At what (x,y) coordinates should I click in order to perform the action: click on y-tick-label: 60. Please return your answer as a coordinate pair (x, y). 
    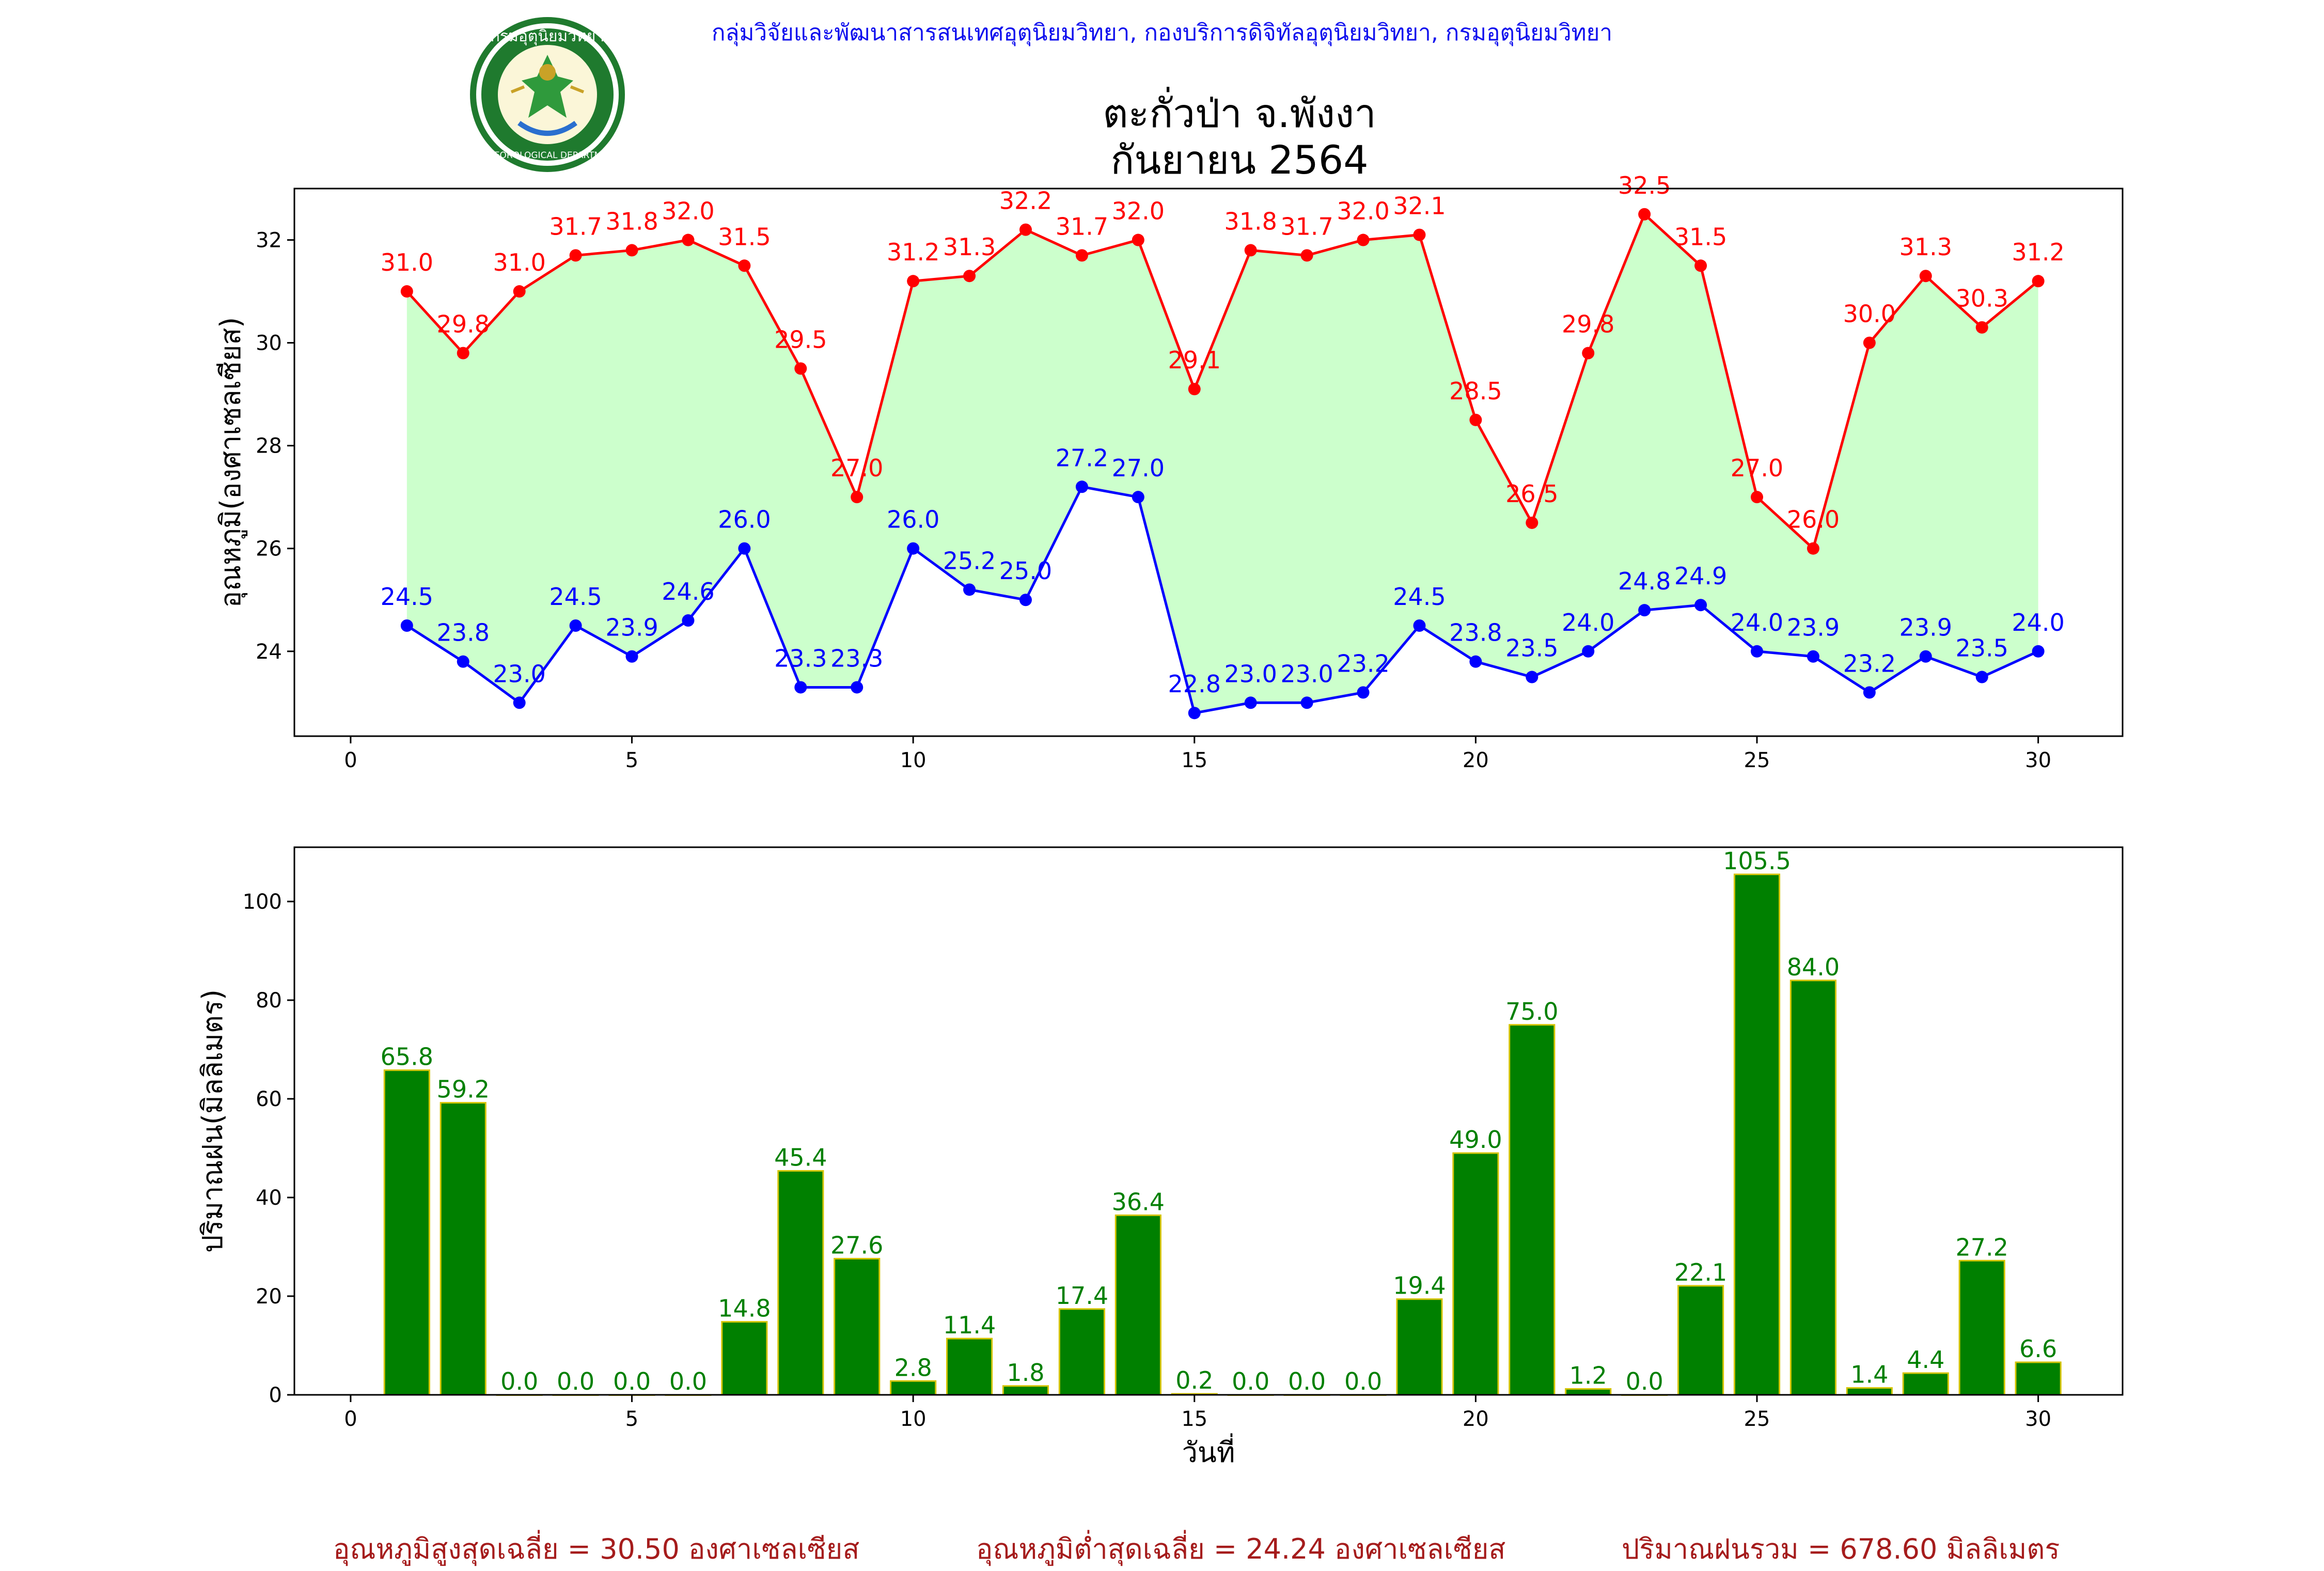
    Looking at the image, I should click on (269, 1099).